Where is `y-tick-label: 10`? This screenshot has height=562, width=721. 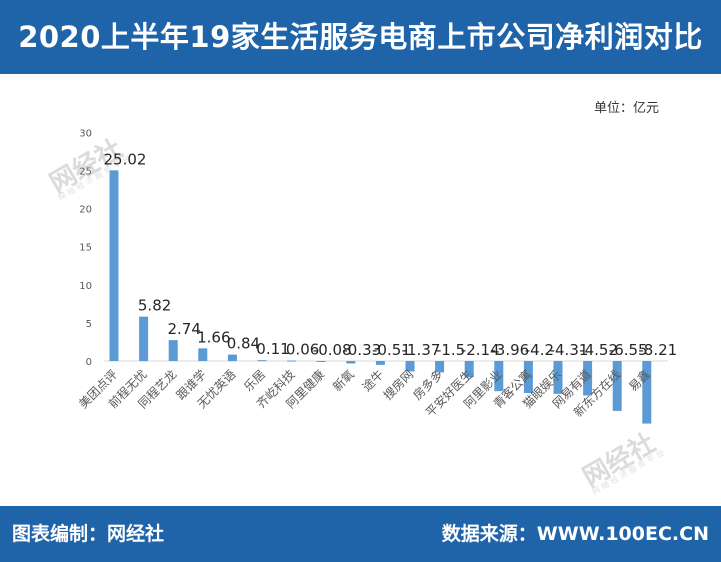 y-tick-label: 10 is located at coordinates (85, 286).